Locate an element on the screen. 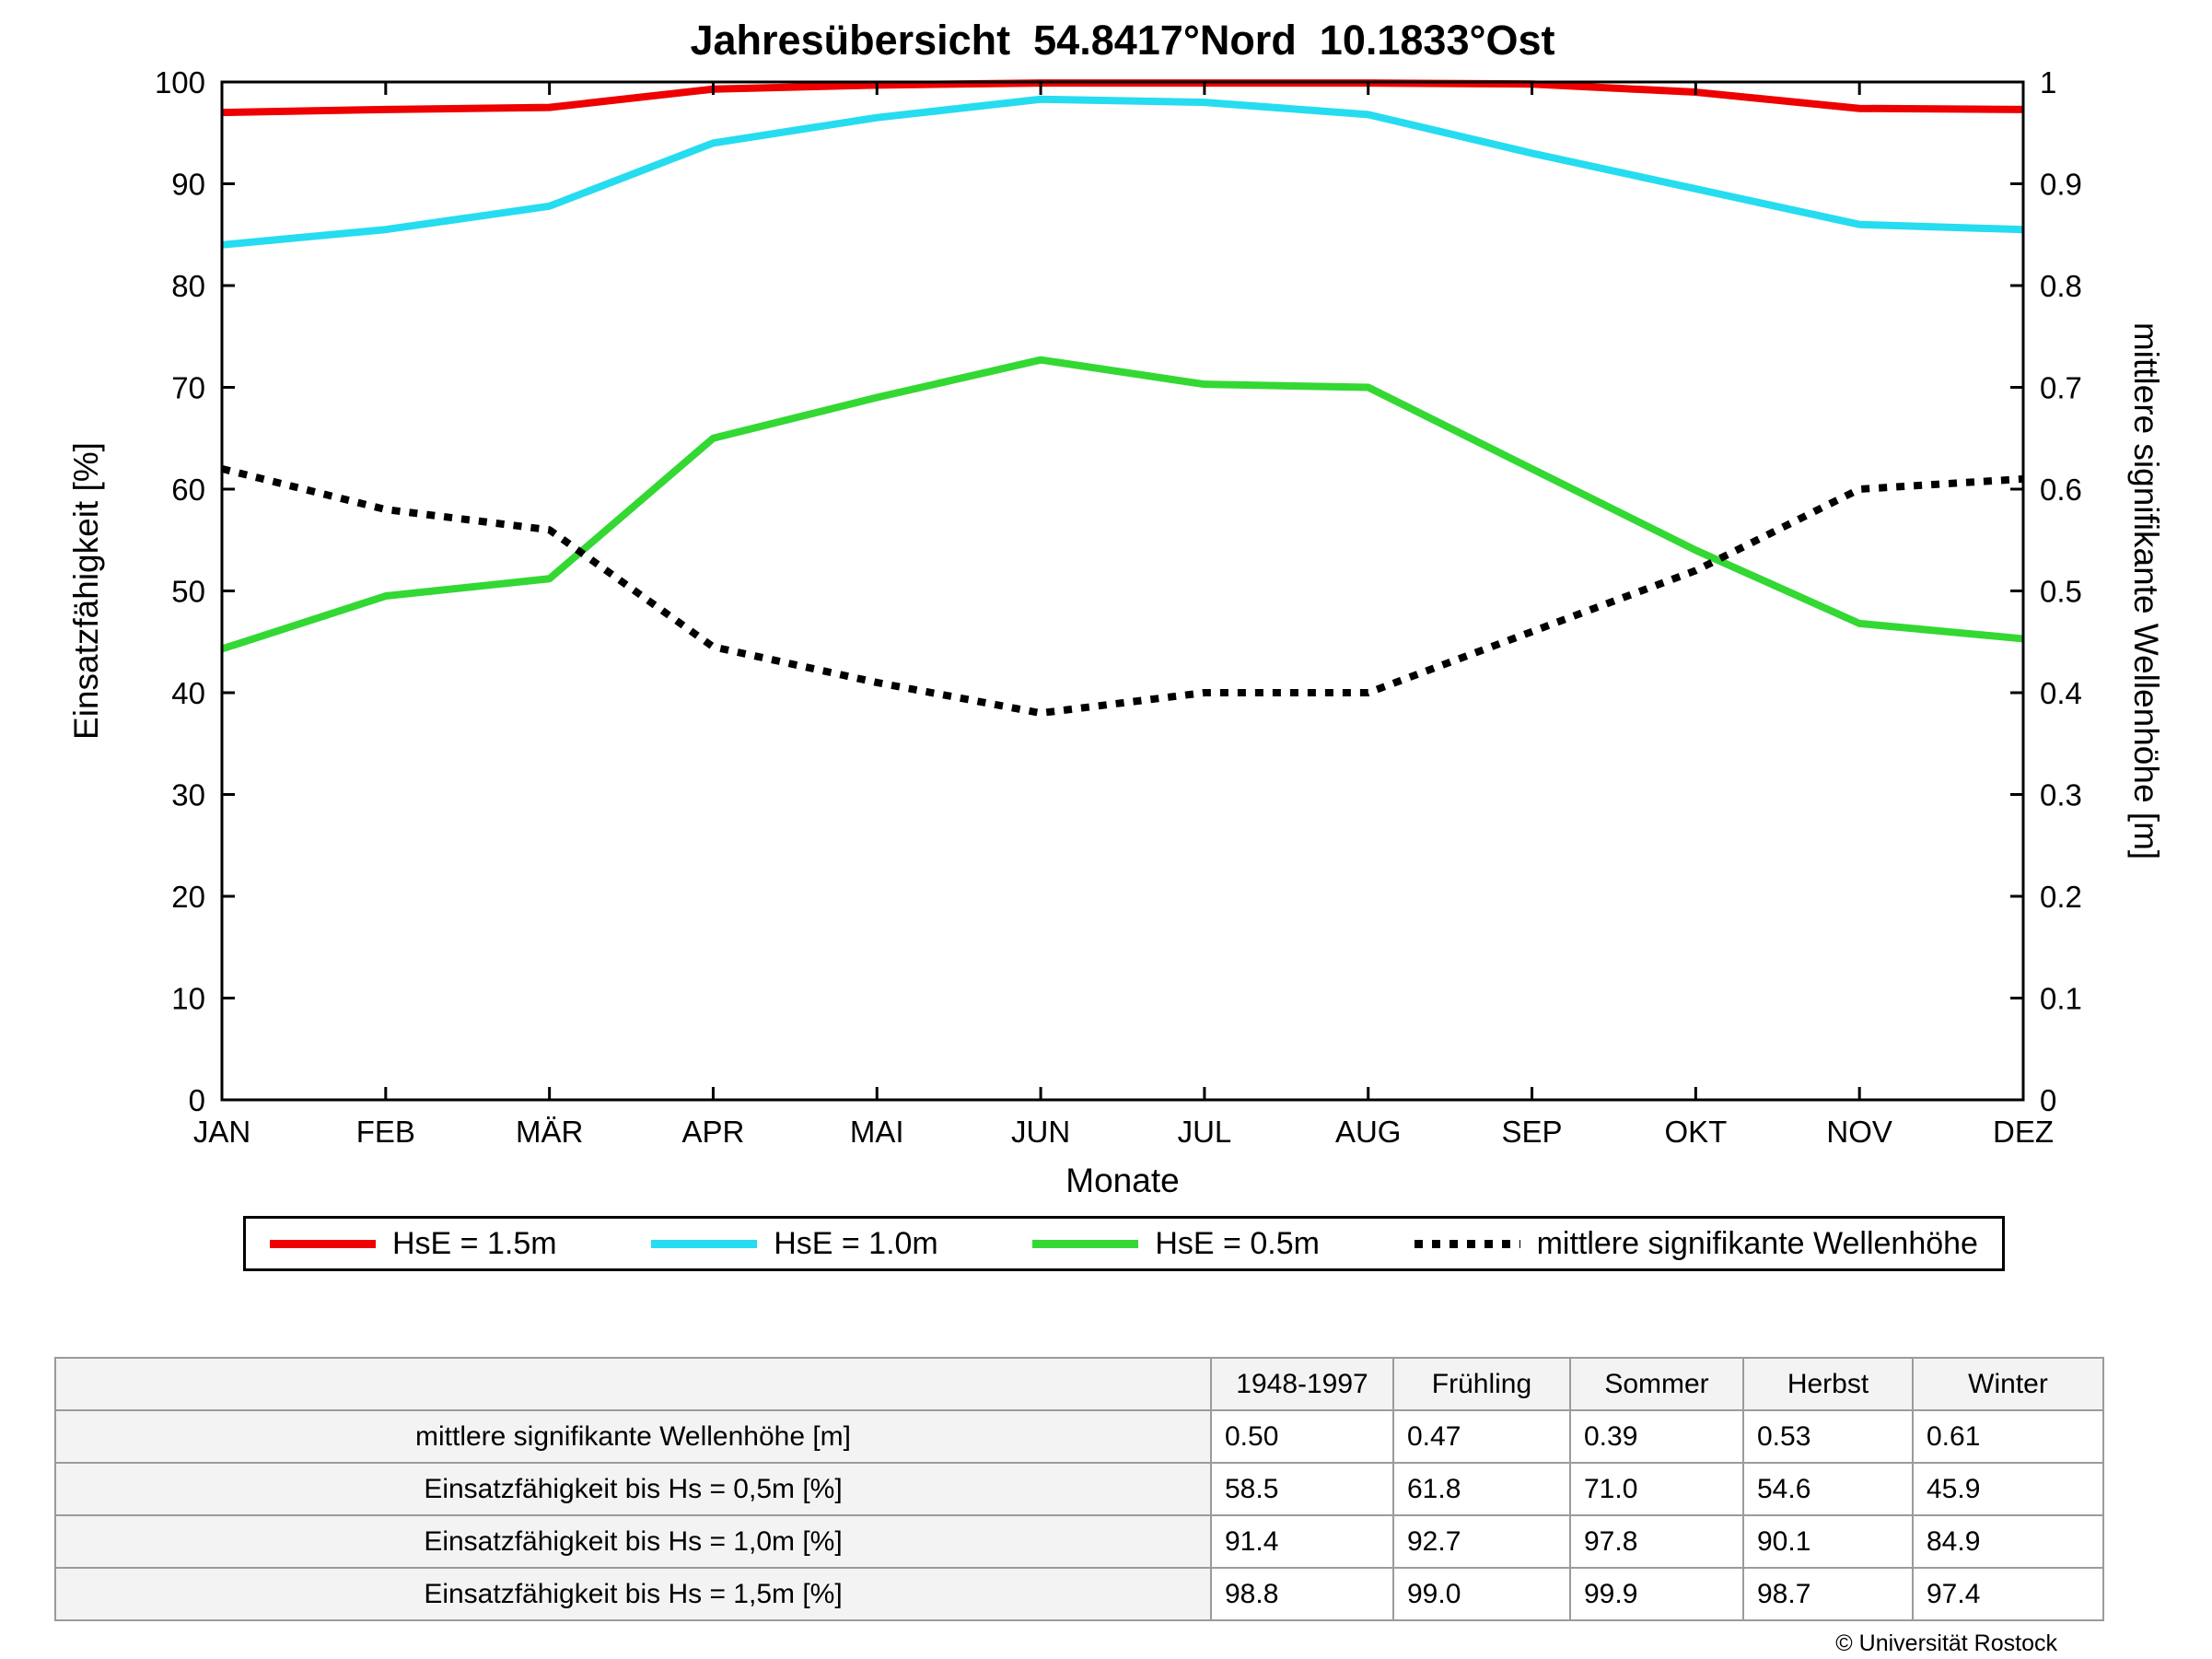 This screenshot has height=1659, width=2212. x-tick-label: OKT is located at coordinates (1696, 1132).